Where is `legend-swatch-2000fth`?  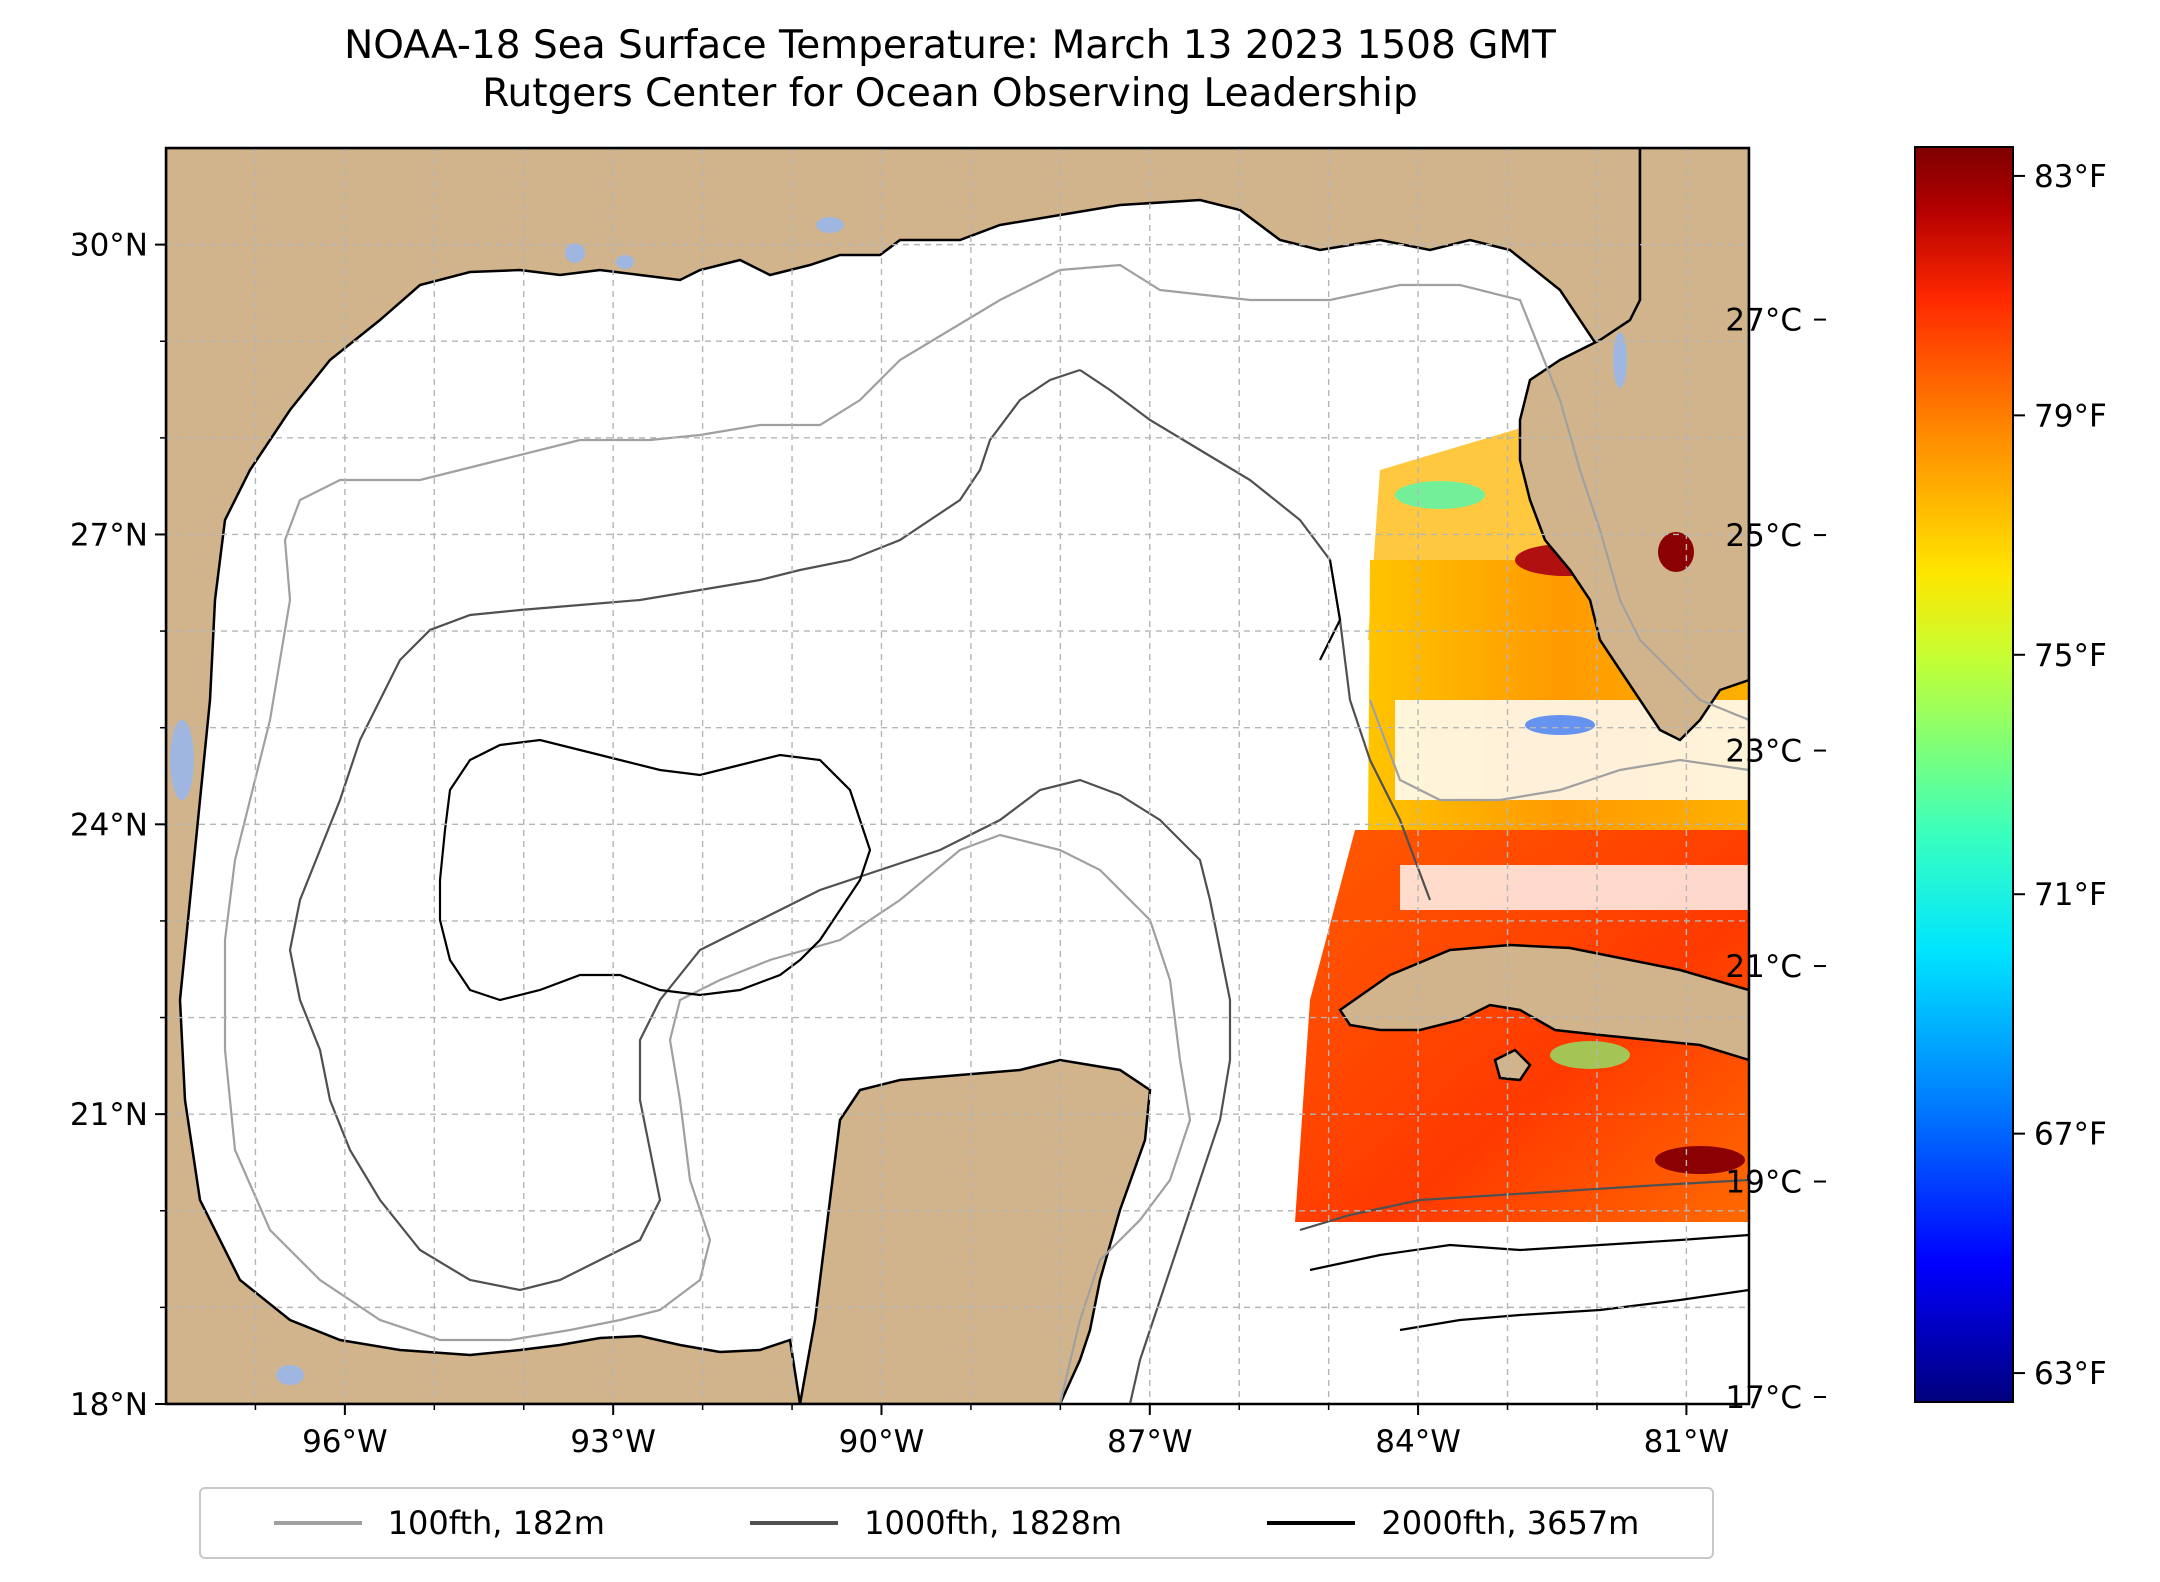
legend-swatch-2000fth is located at coordinates (1311, 1523).